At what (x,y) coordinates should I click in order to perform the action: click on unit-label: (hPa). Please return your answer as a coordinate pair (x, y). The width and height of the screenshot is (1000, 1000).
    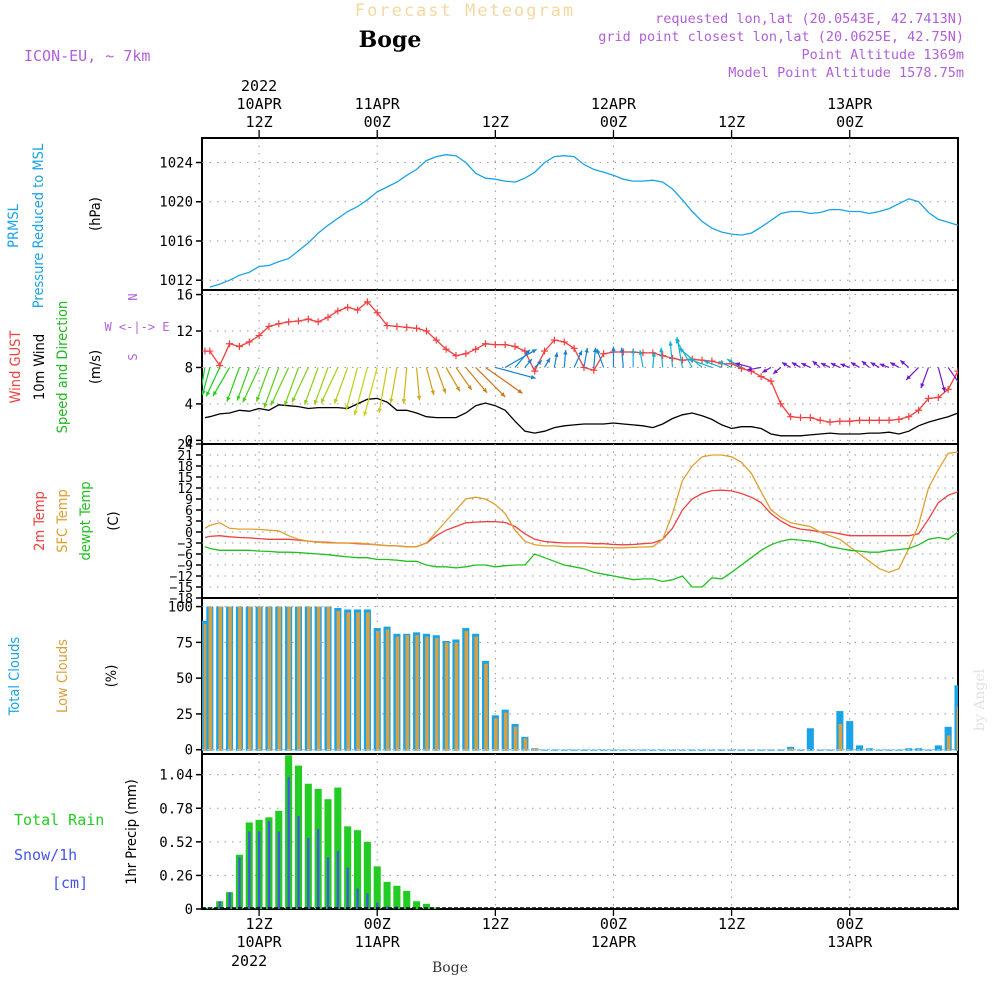
    Looking at the image, I should click on (96, 214).